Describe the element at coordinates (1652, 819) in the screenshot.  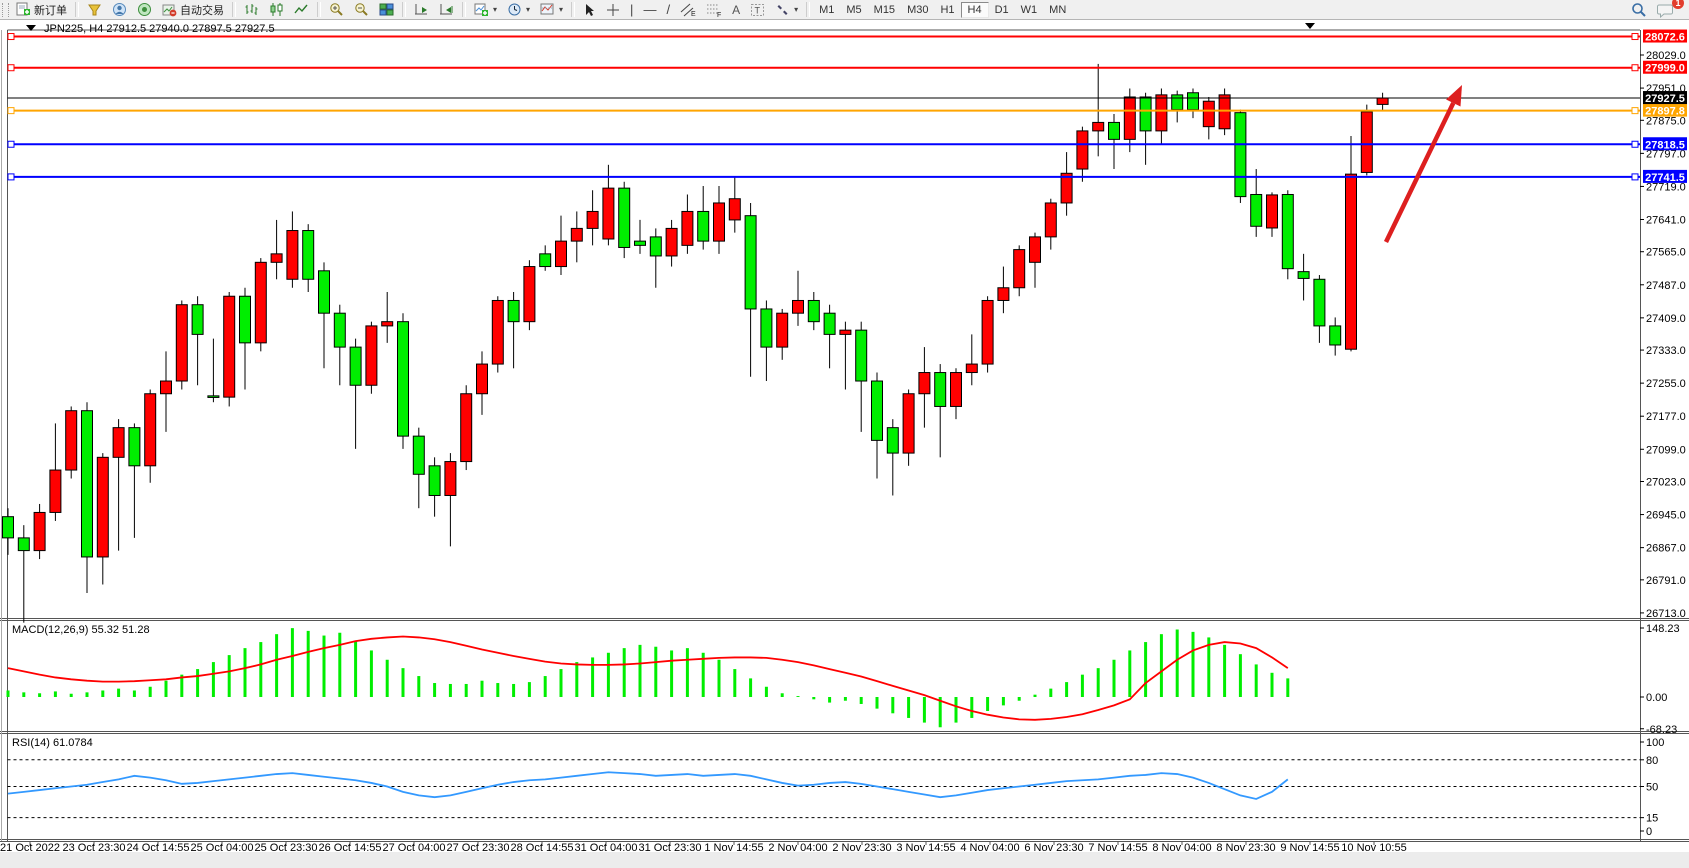
I see `svg-text: 15` at that location.